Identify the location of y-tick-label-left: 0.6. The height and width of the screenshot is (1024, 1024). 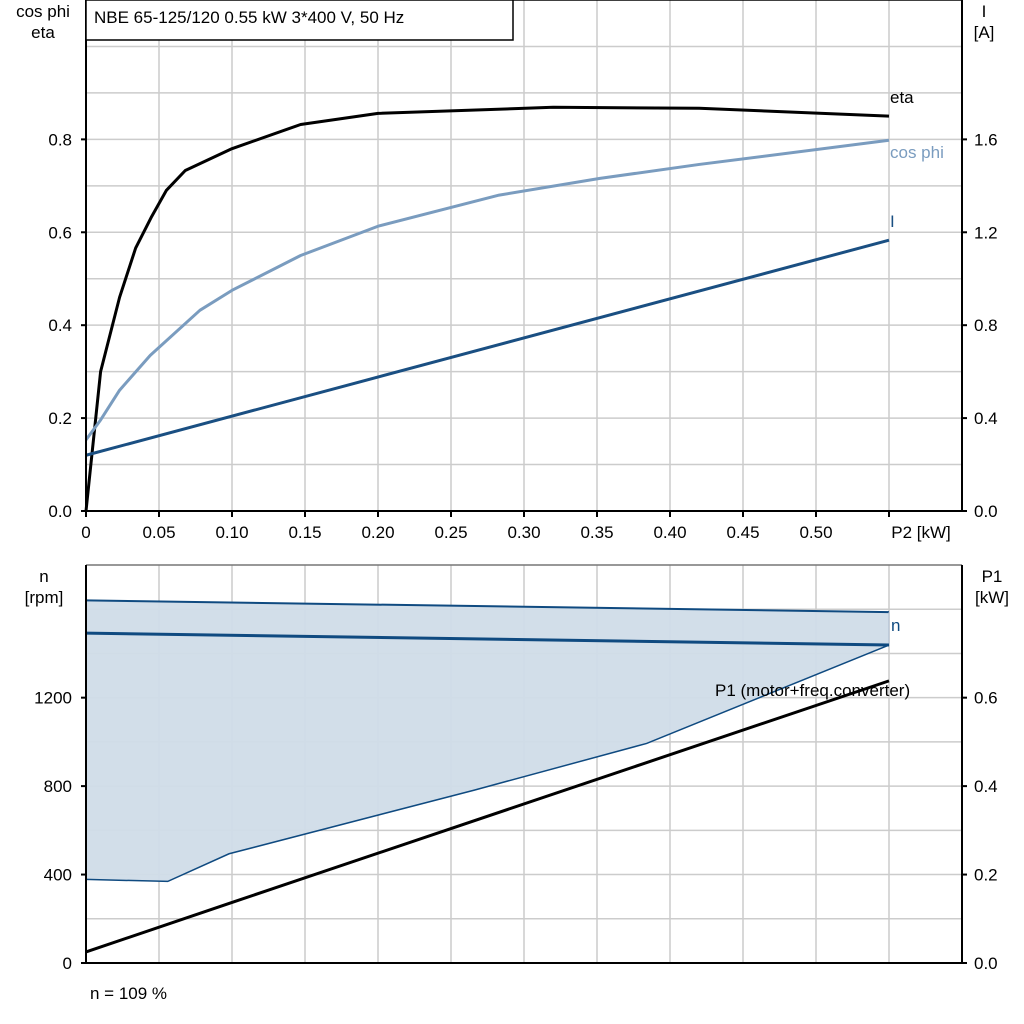
(60, 232).